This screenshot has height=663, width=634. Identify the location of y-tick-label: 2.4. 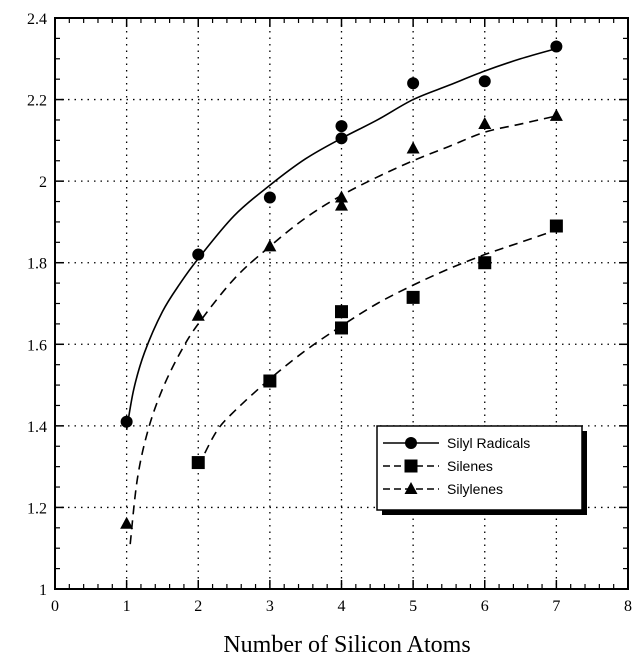
(37, 19).